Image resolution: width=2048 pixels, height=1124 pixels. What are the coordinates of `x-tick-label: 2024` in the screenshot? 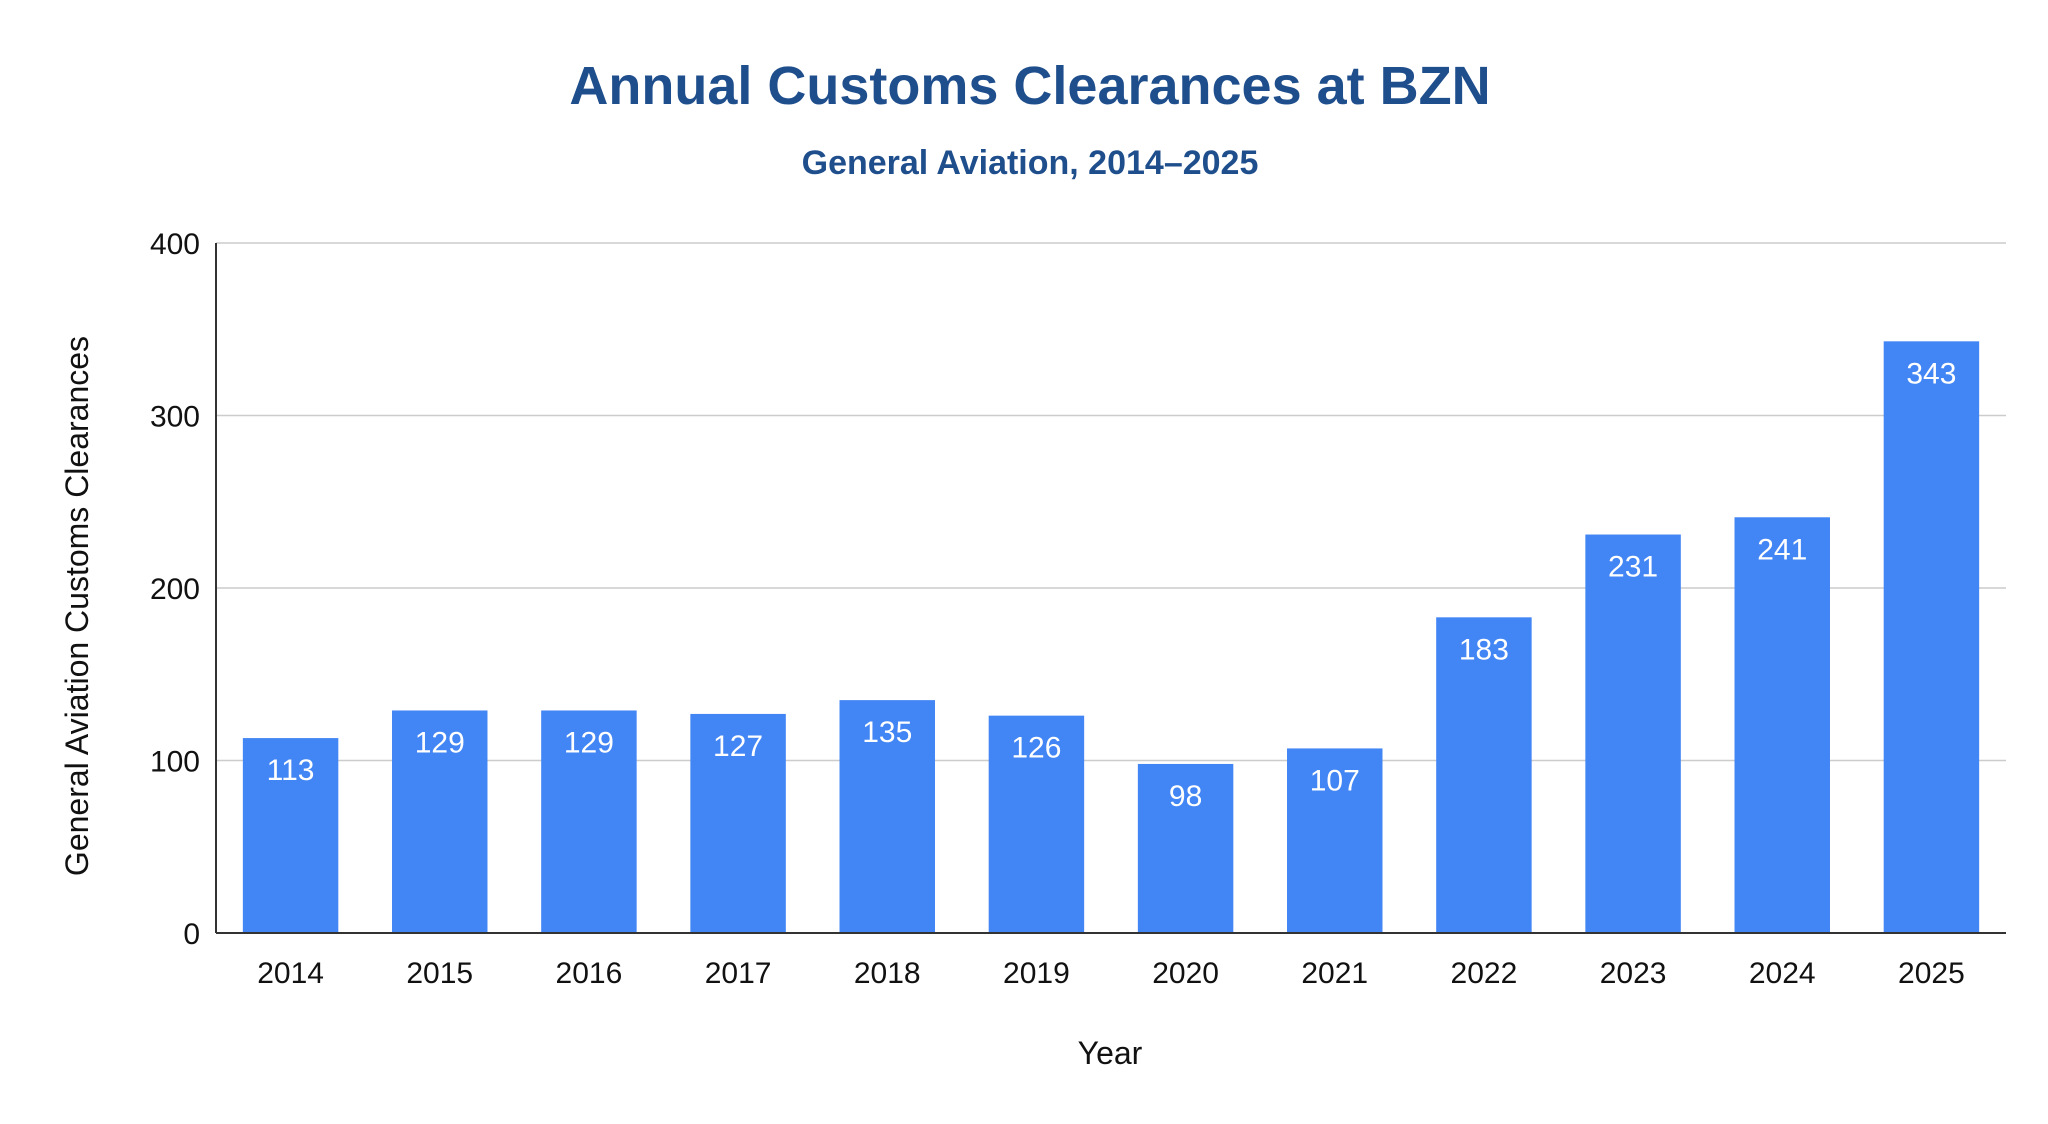 It's located at (1782, 973).